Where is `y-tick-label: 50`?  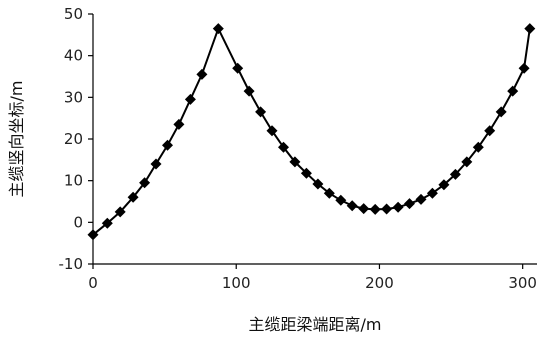 y-tick-label: 50 is located at coordinates (73, 14).